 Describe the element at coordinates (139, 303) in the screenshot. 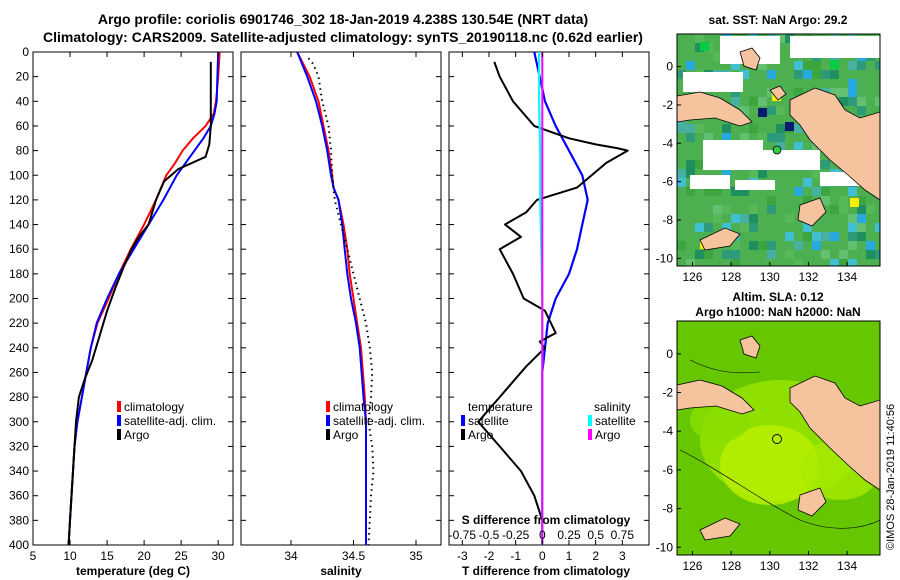

I see `temperature-series-argo` at that location.